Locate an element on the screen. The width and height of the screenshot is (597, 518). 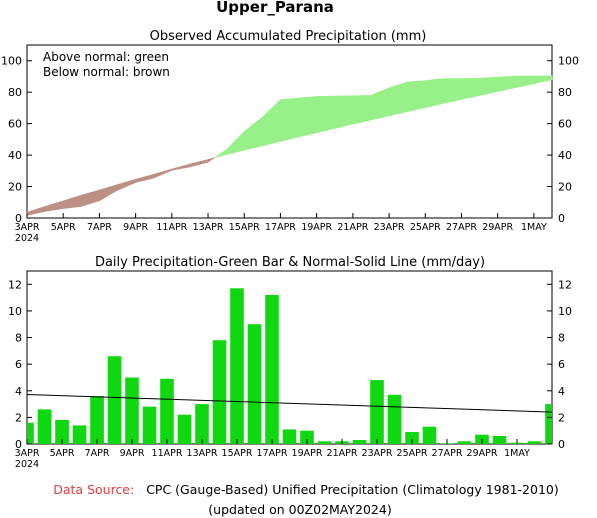
daily-xlabel-4: 11APR is located at coordinates (167, 453).